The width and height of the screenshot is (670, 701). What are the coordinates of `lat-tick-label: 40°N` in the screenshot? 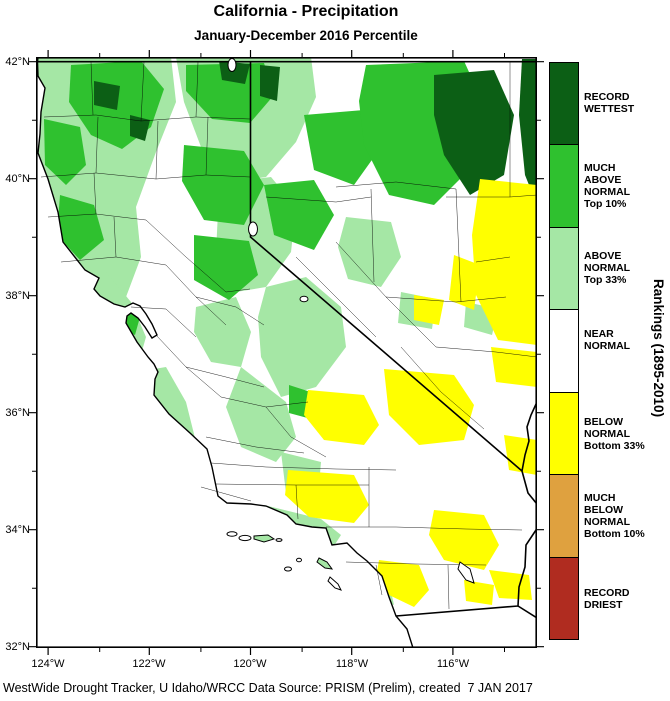 It's located at (17, 179).